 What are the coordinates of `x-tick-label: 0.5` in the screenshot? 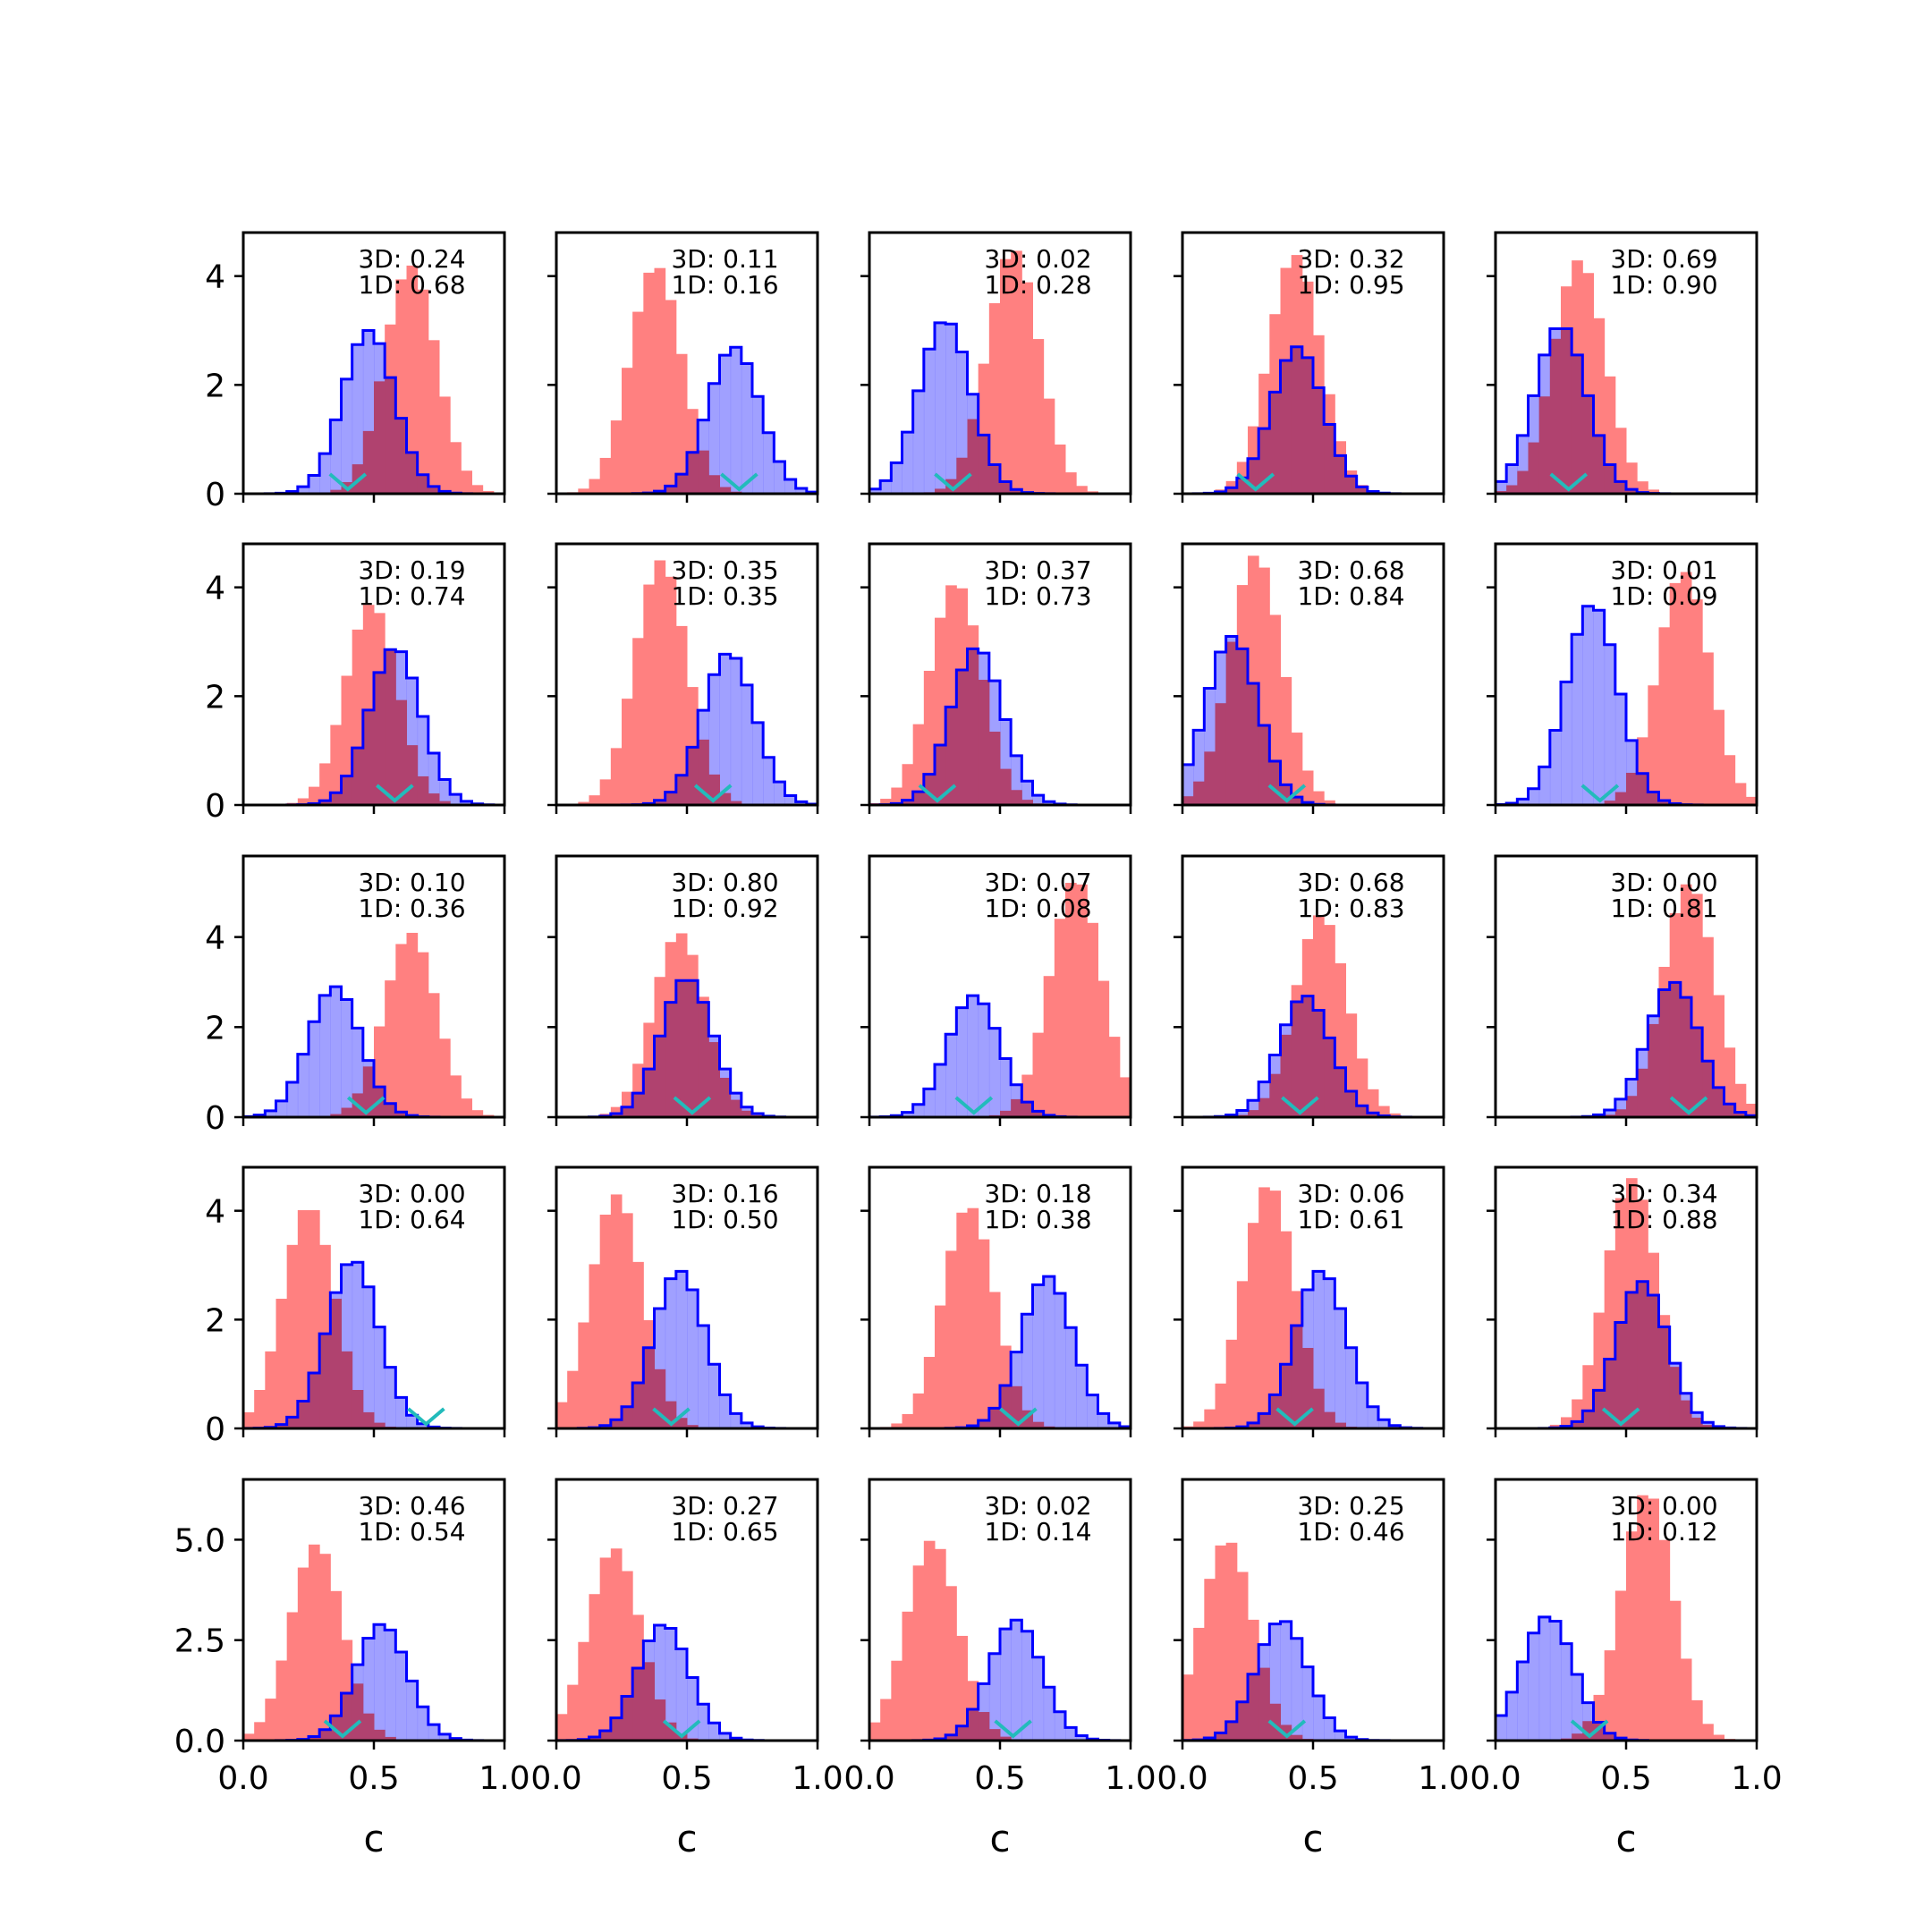 It's located at (686, 1778).